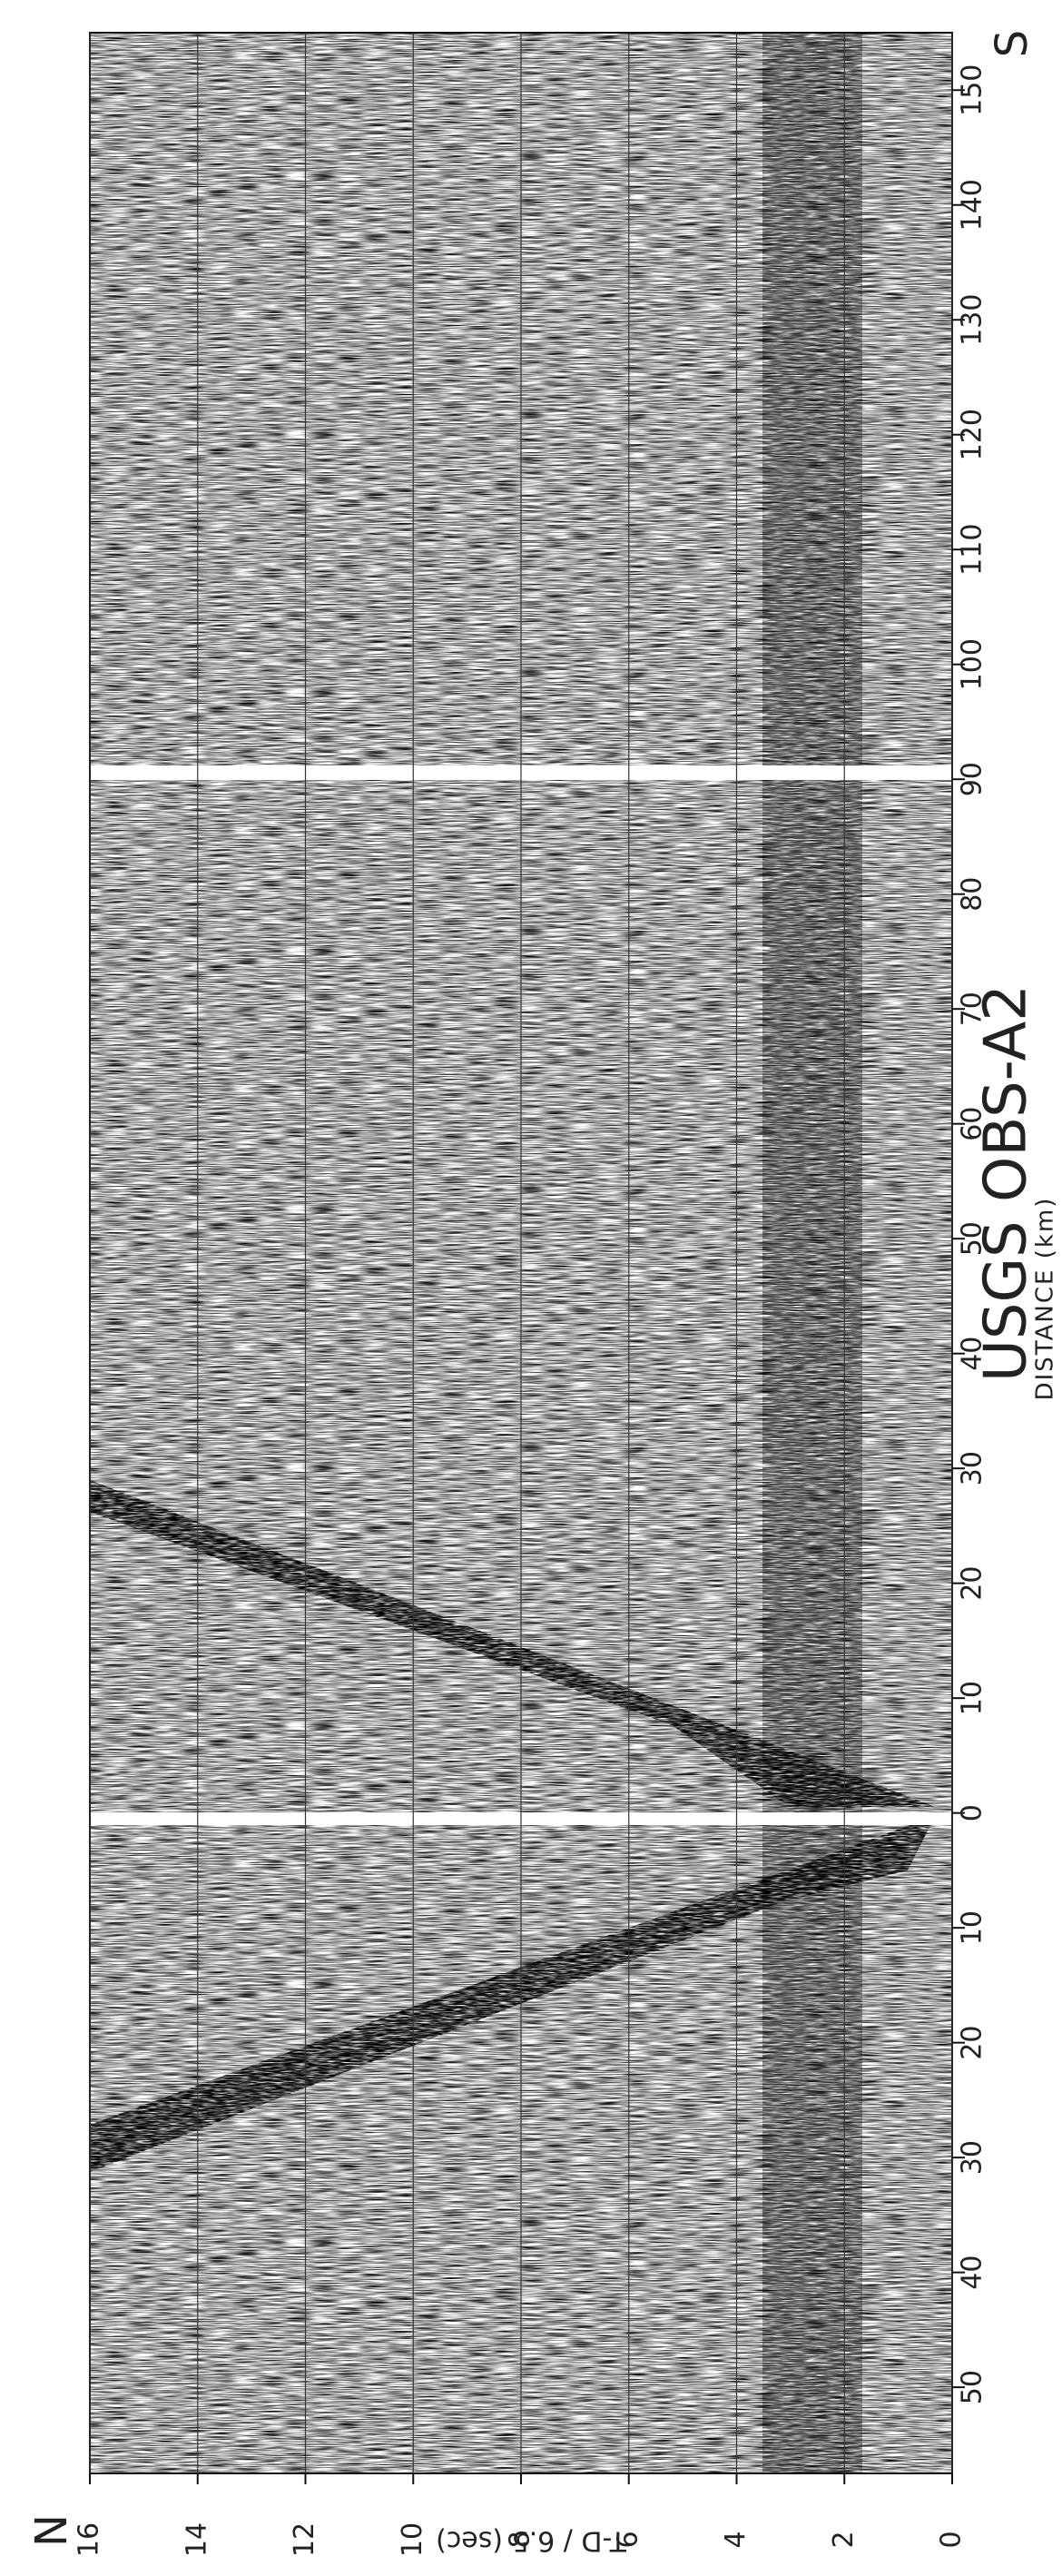 The width and height of the screenshot is (1062, 2576). What do you see at coordinates (972, 779) in the screenshot?
I see `x-tick-label: 90` at bounding box center [972, 779].